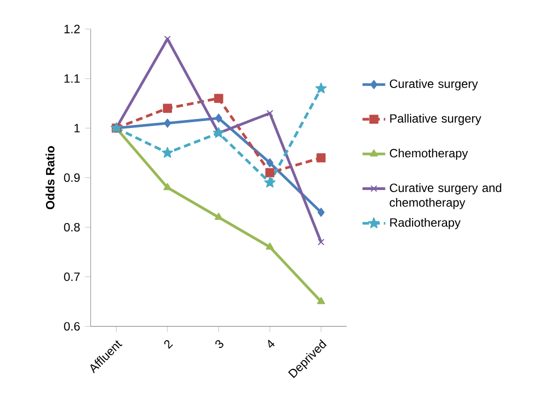  What do you see at coordinates (434, 84) in the screenshot?
I see `legend-label: Curative surgery` at bounding box center [434, 84].